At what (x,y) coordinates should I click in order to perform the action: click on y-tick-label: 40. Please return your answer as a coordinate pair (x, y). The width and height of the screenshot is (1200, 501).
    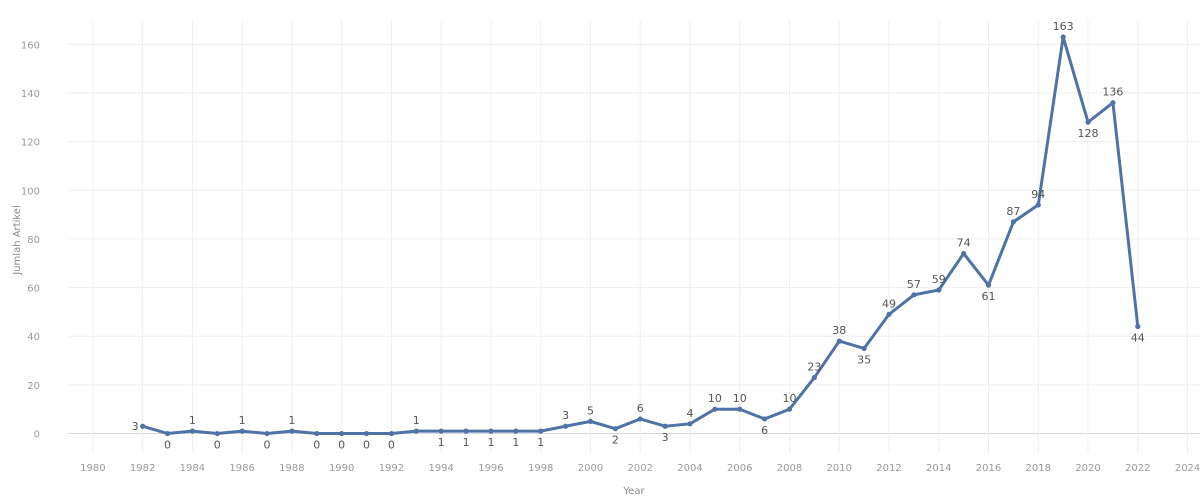
    Looking at the image, I should click on (33, 337).